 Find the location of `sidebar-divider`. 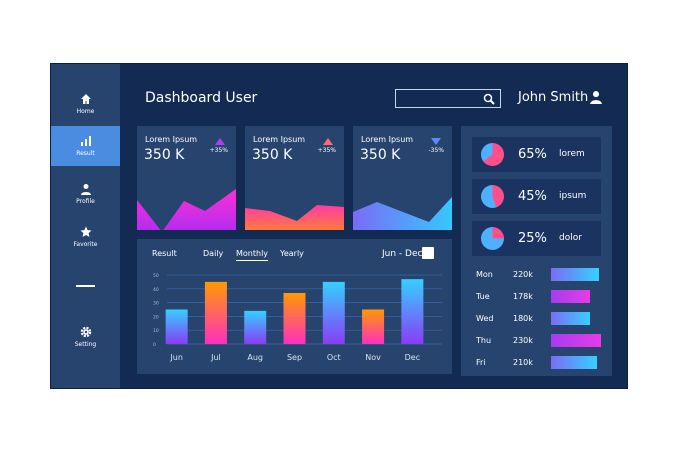

sidebar-divider is located at coordinates (85, 286).